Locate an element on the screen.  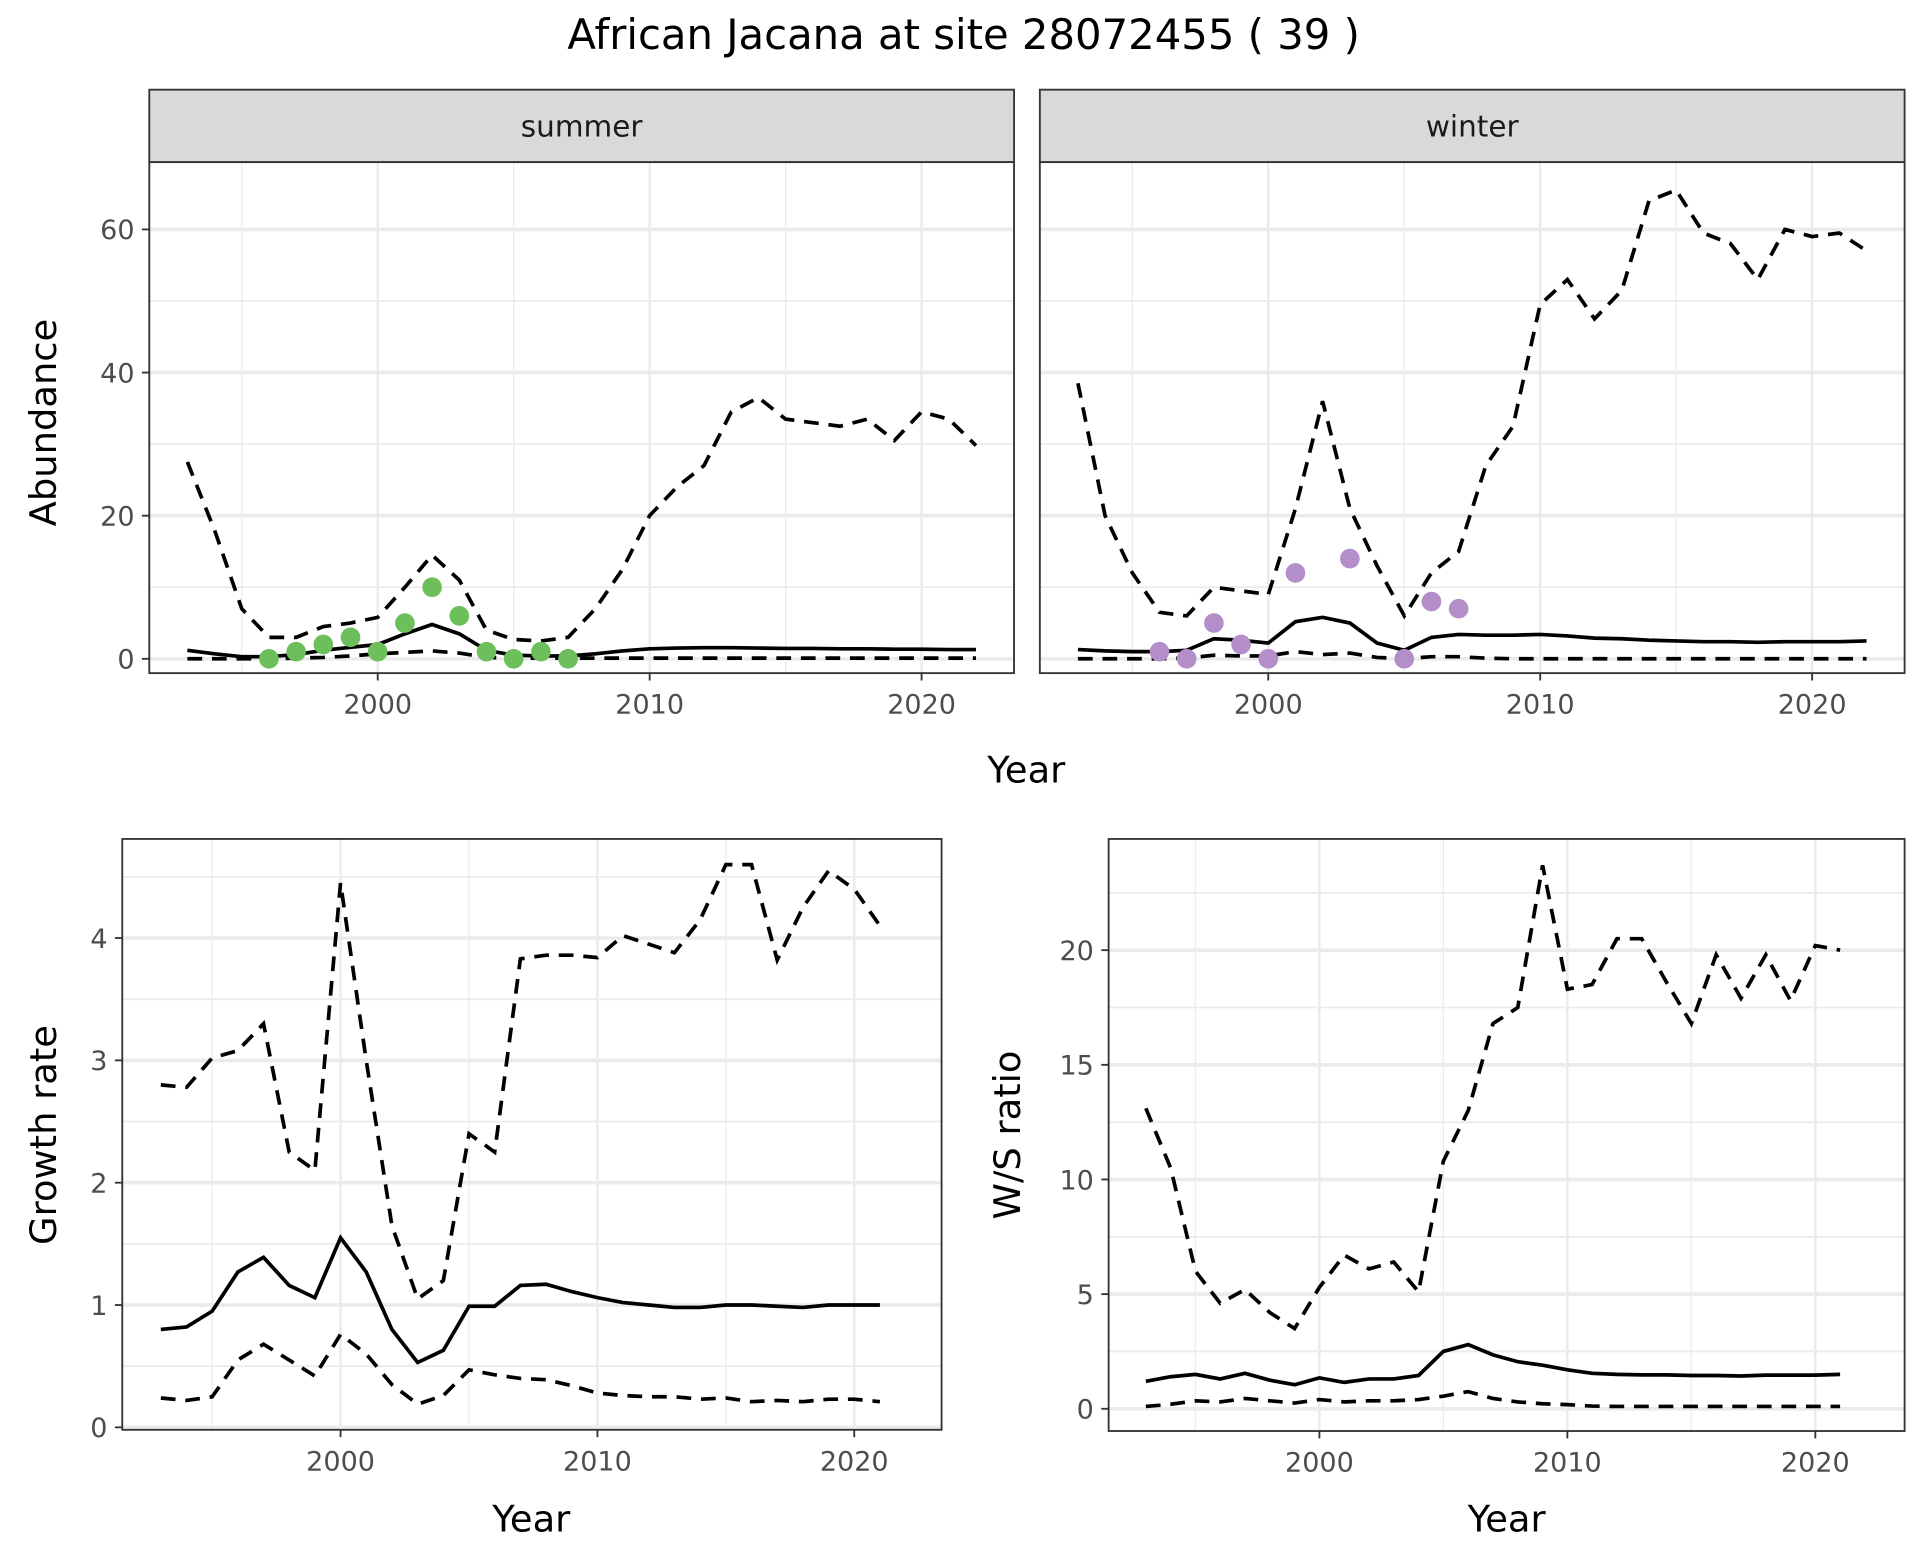
y-tick-label: 1 is located at coordinates (98, 1306).